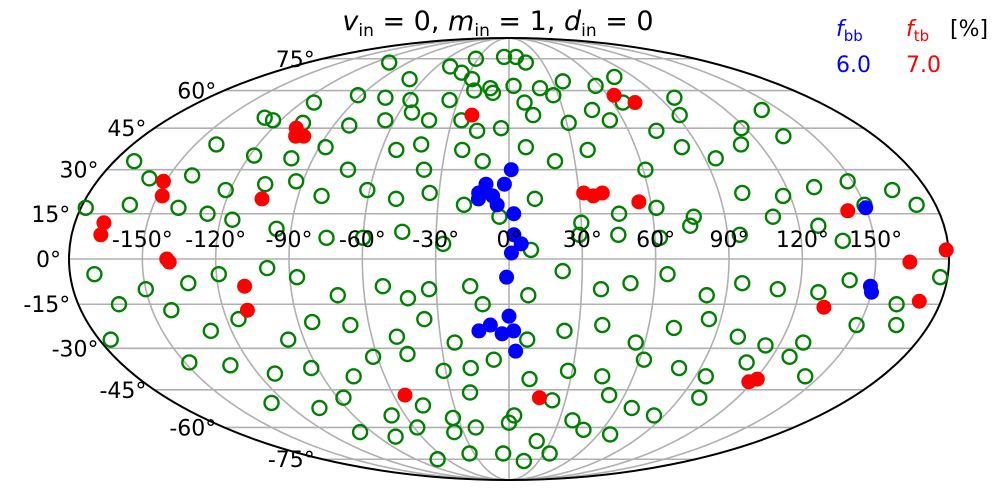 This screenshot has height=494, width=996. What do you see at coordinates (362, 240) in the screenshot?
I see `lon-tick-label: -60°` at bounding box center [362, 240].